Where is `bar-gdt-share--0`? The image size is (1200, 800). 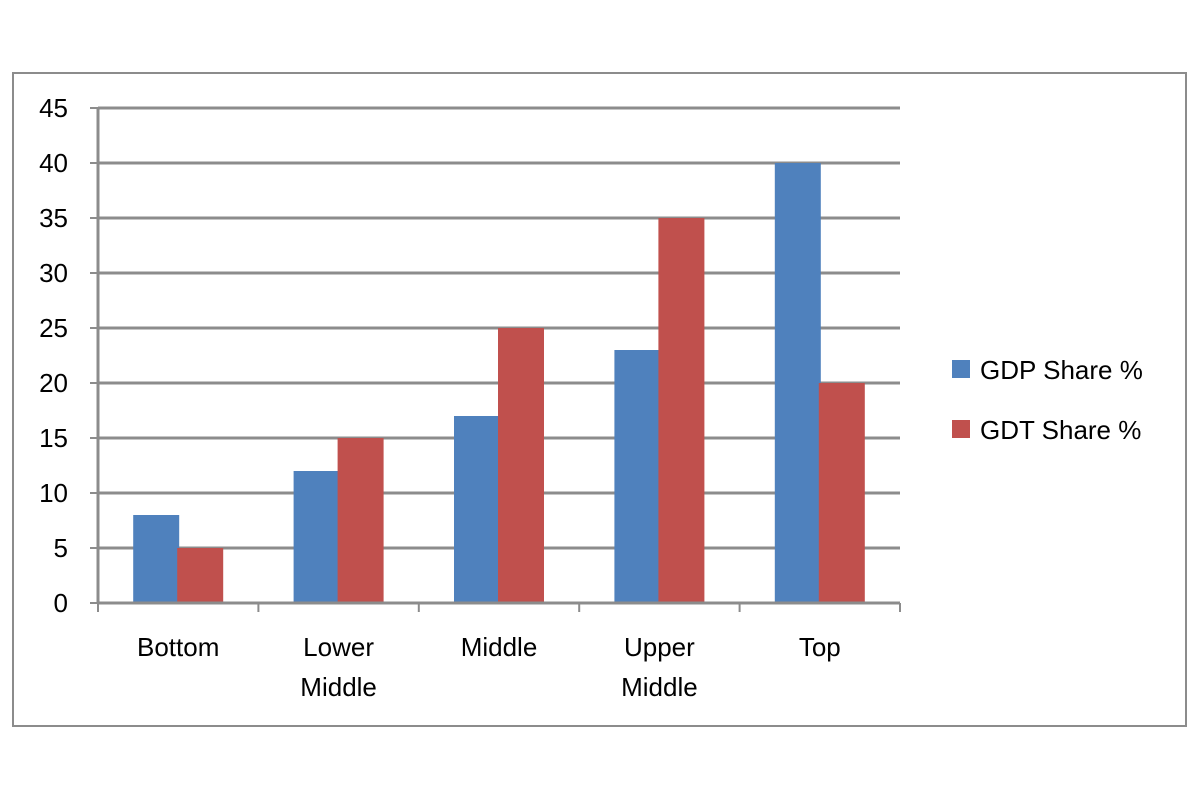
bar-gdt-share--0 is located at coordinates (200, 575).